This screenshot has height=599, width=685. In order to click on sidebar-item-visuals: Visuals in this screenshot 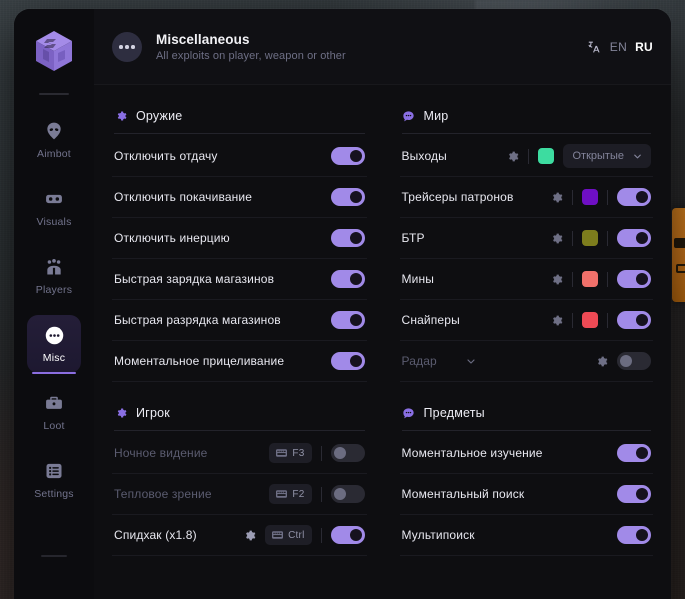, I will do `click(54, 208)`.